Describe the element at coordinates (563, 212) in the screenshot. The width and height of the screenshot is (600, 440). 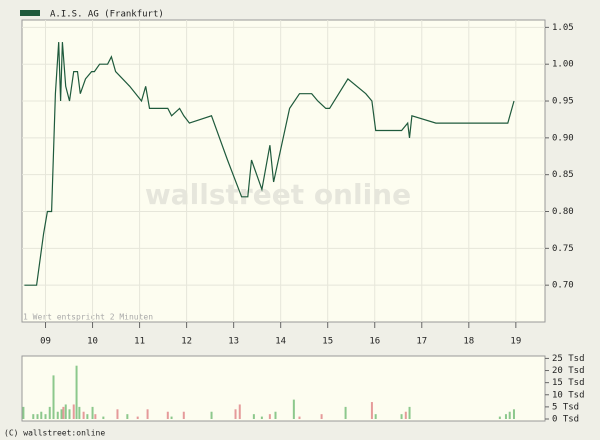
I see `y-tick-label: 0.80` at that location.